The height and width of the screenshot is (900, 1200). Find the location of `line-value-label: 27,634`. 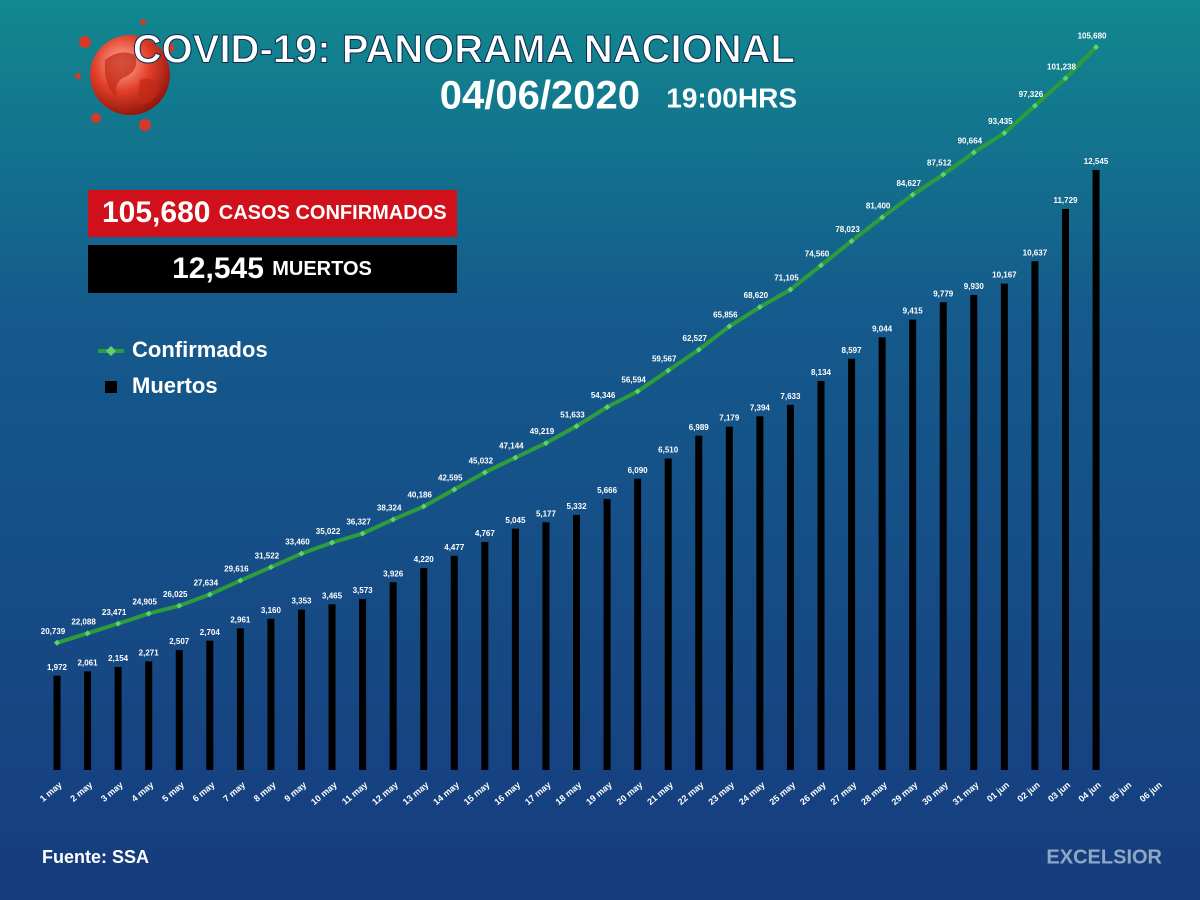

line-value-label: 27,634 is located at coordinates (206, 583).